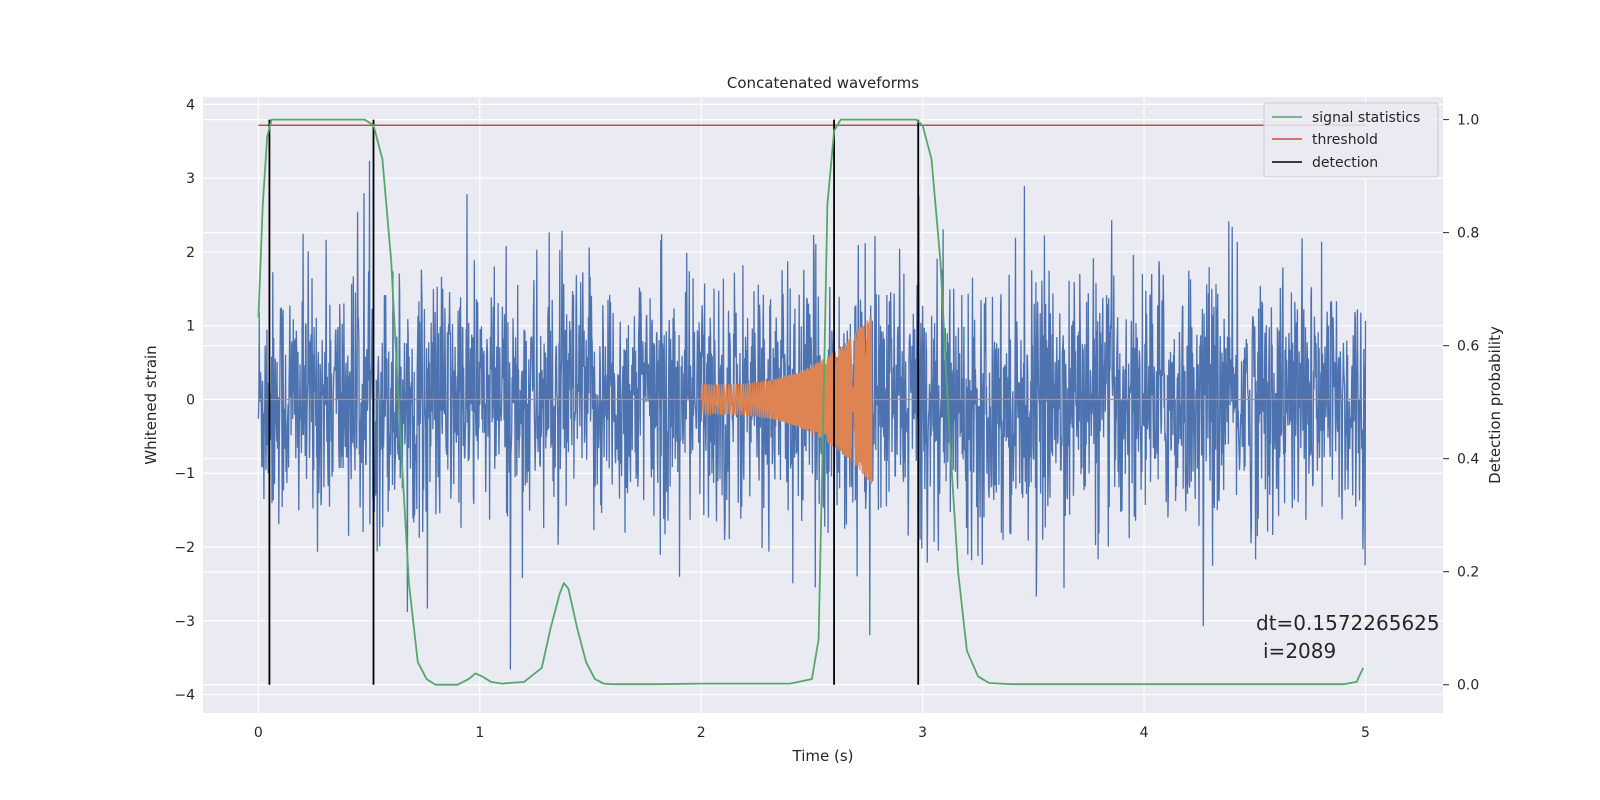  What do you see at coordinates (151, 404) in the screenshot?
I see `y-axis-label-left: Whitened strain` at bounding box center [151, 404].